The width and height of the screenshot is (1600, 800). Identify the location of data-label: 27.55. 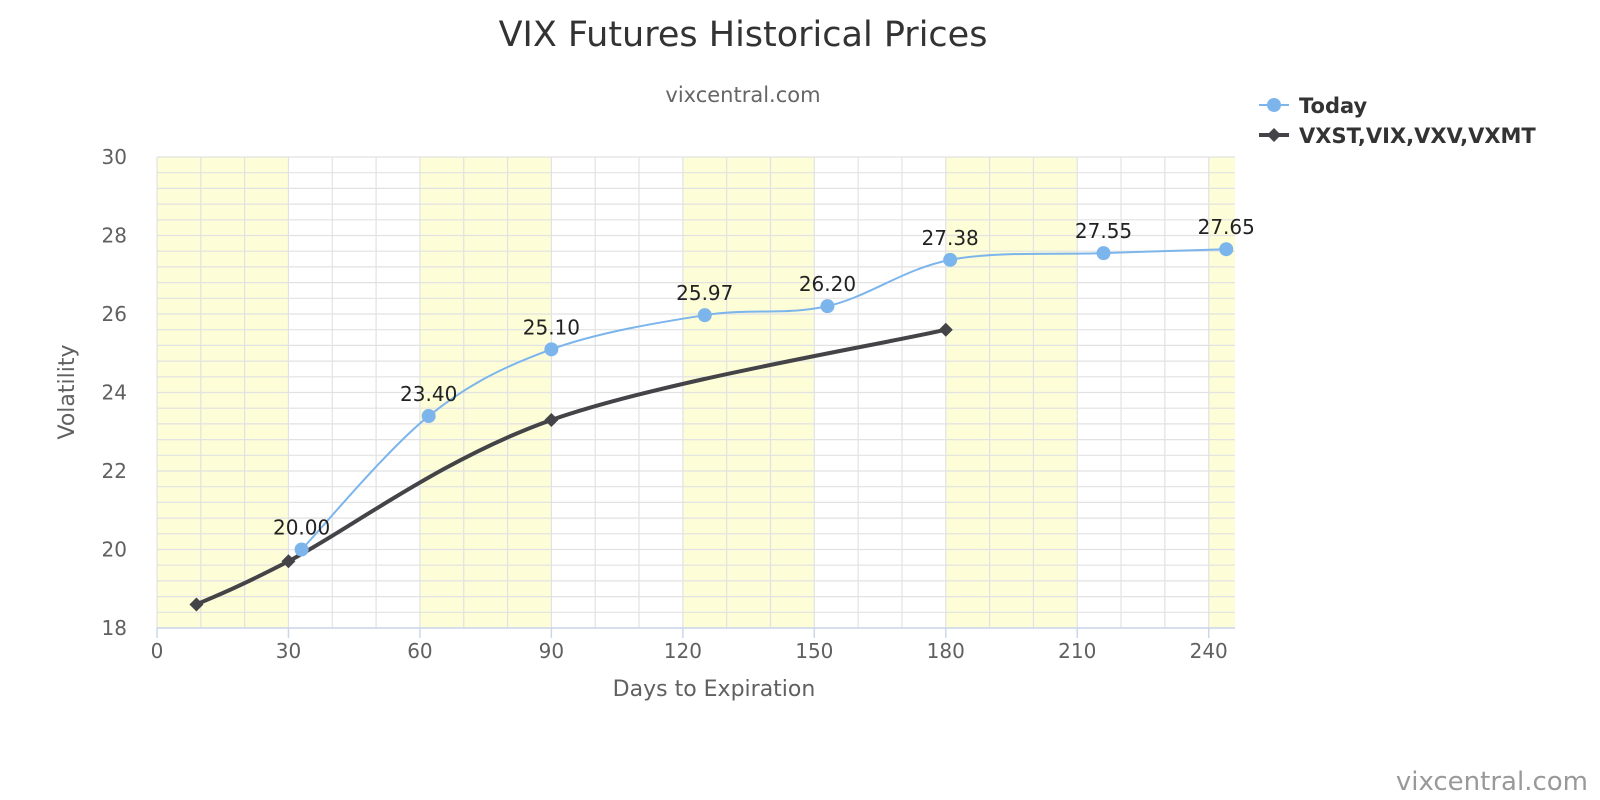
(1103, 231).